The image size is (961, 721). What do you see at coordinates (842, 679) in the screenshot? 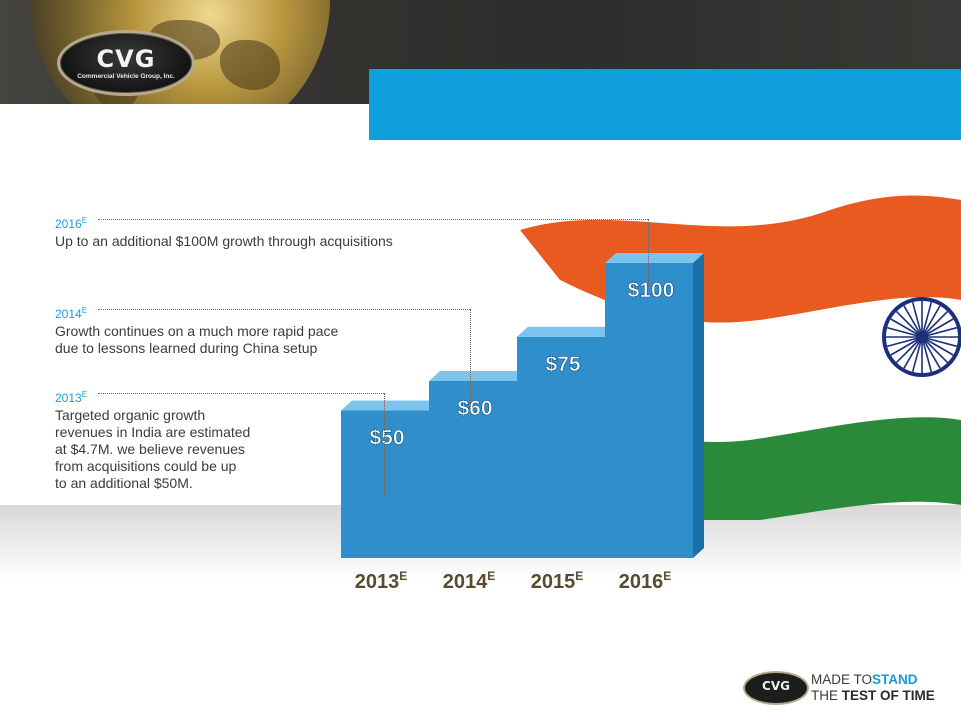
I see `tagline-made-to: MADE TO` at bounding box center [842, 679].